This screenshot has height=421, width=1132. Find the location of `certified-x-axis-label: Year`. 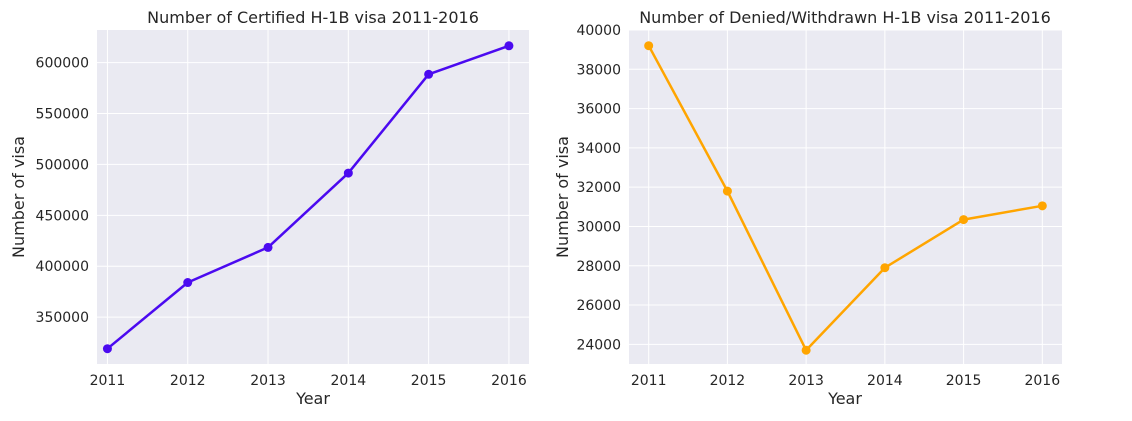

certified-x-axis-label: Year is located at coordinates (312, 398).